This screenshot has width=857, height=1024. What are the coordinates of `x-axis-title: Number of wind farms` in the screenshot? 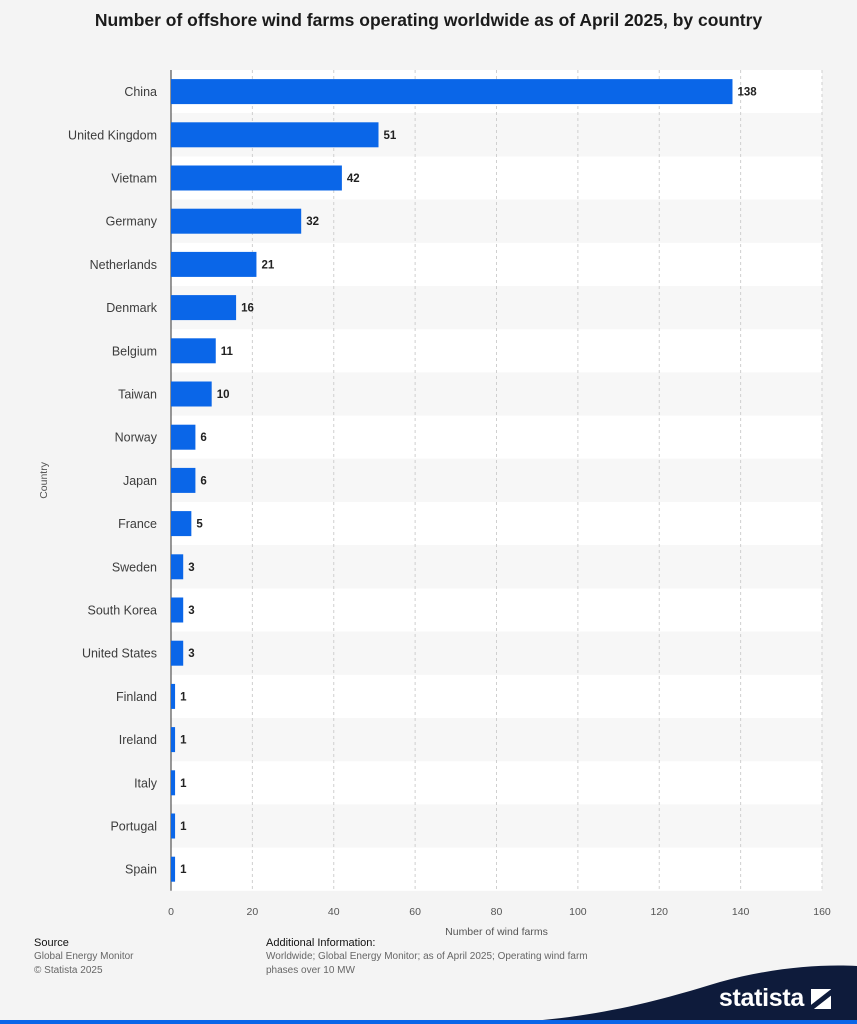 It's located at (496, 932).